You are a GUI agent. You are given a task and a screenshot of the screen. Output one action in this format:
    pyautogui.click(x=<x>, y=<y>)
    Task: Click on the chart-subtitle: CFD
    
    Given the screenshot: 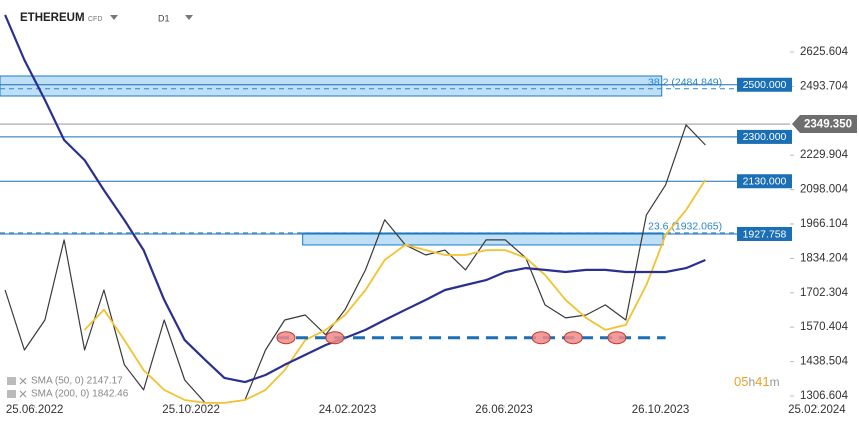 What is the action you would take?
    pyautogui.click(x=95, y=19)
    